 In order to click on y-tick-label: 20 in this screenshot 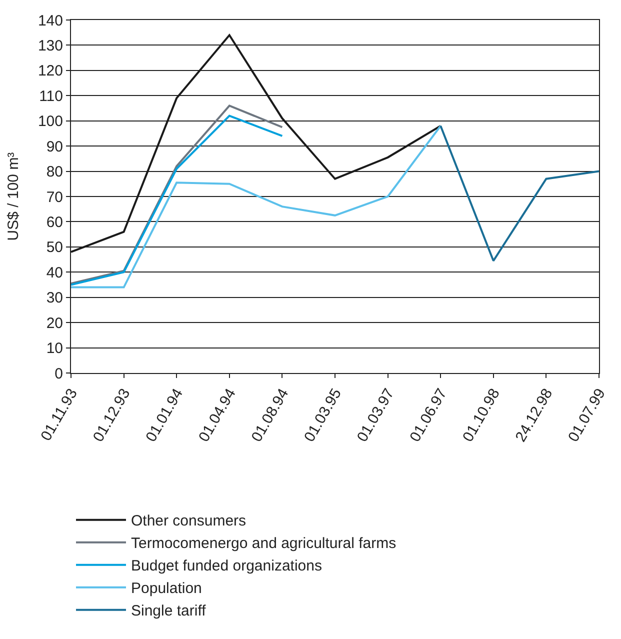, I will do `click(54, 323)`.